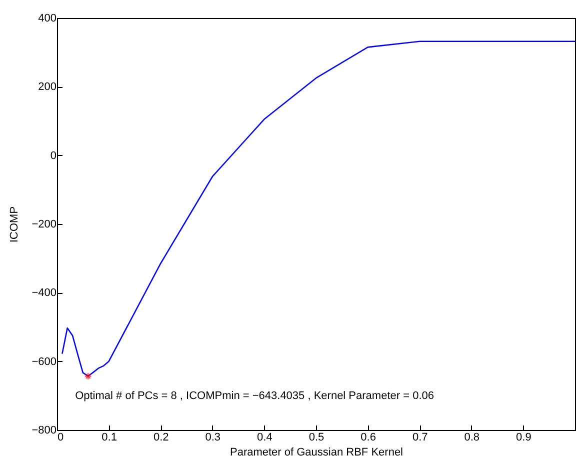  I want to click on x-tick-label: 0.6, so click(368, 438).